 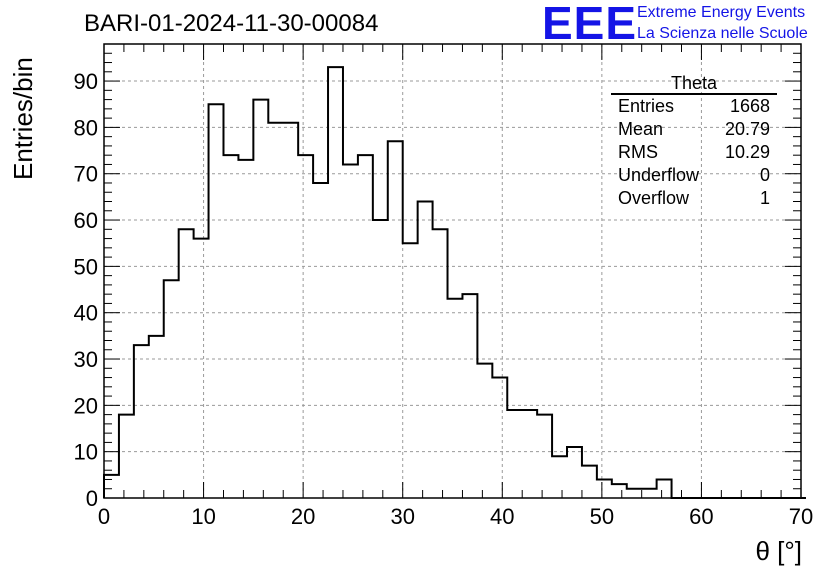 I want to click on y-tick-label: 70, so click(x=86, y=174).